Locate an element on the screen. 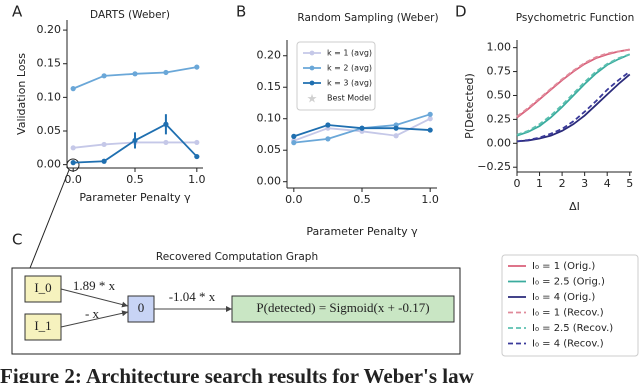  y-tick-label: 0.75 is located at coordinates (499, 71).